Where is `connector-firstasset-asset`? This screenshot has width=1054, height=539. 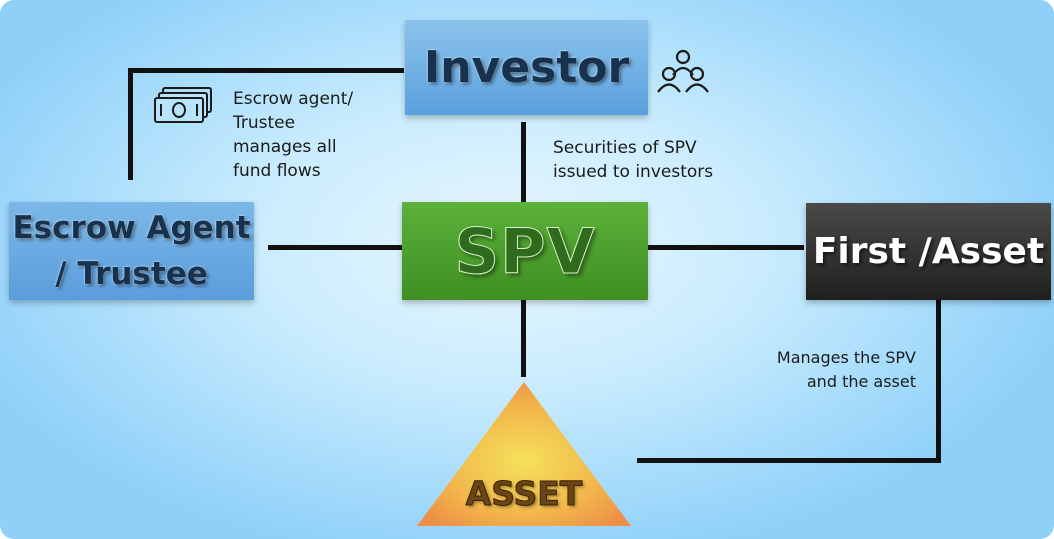
connector-firstasset-asset is located at coordinates (789, 460).